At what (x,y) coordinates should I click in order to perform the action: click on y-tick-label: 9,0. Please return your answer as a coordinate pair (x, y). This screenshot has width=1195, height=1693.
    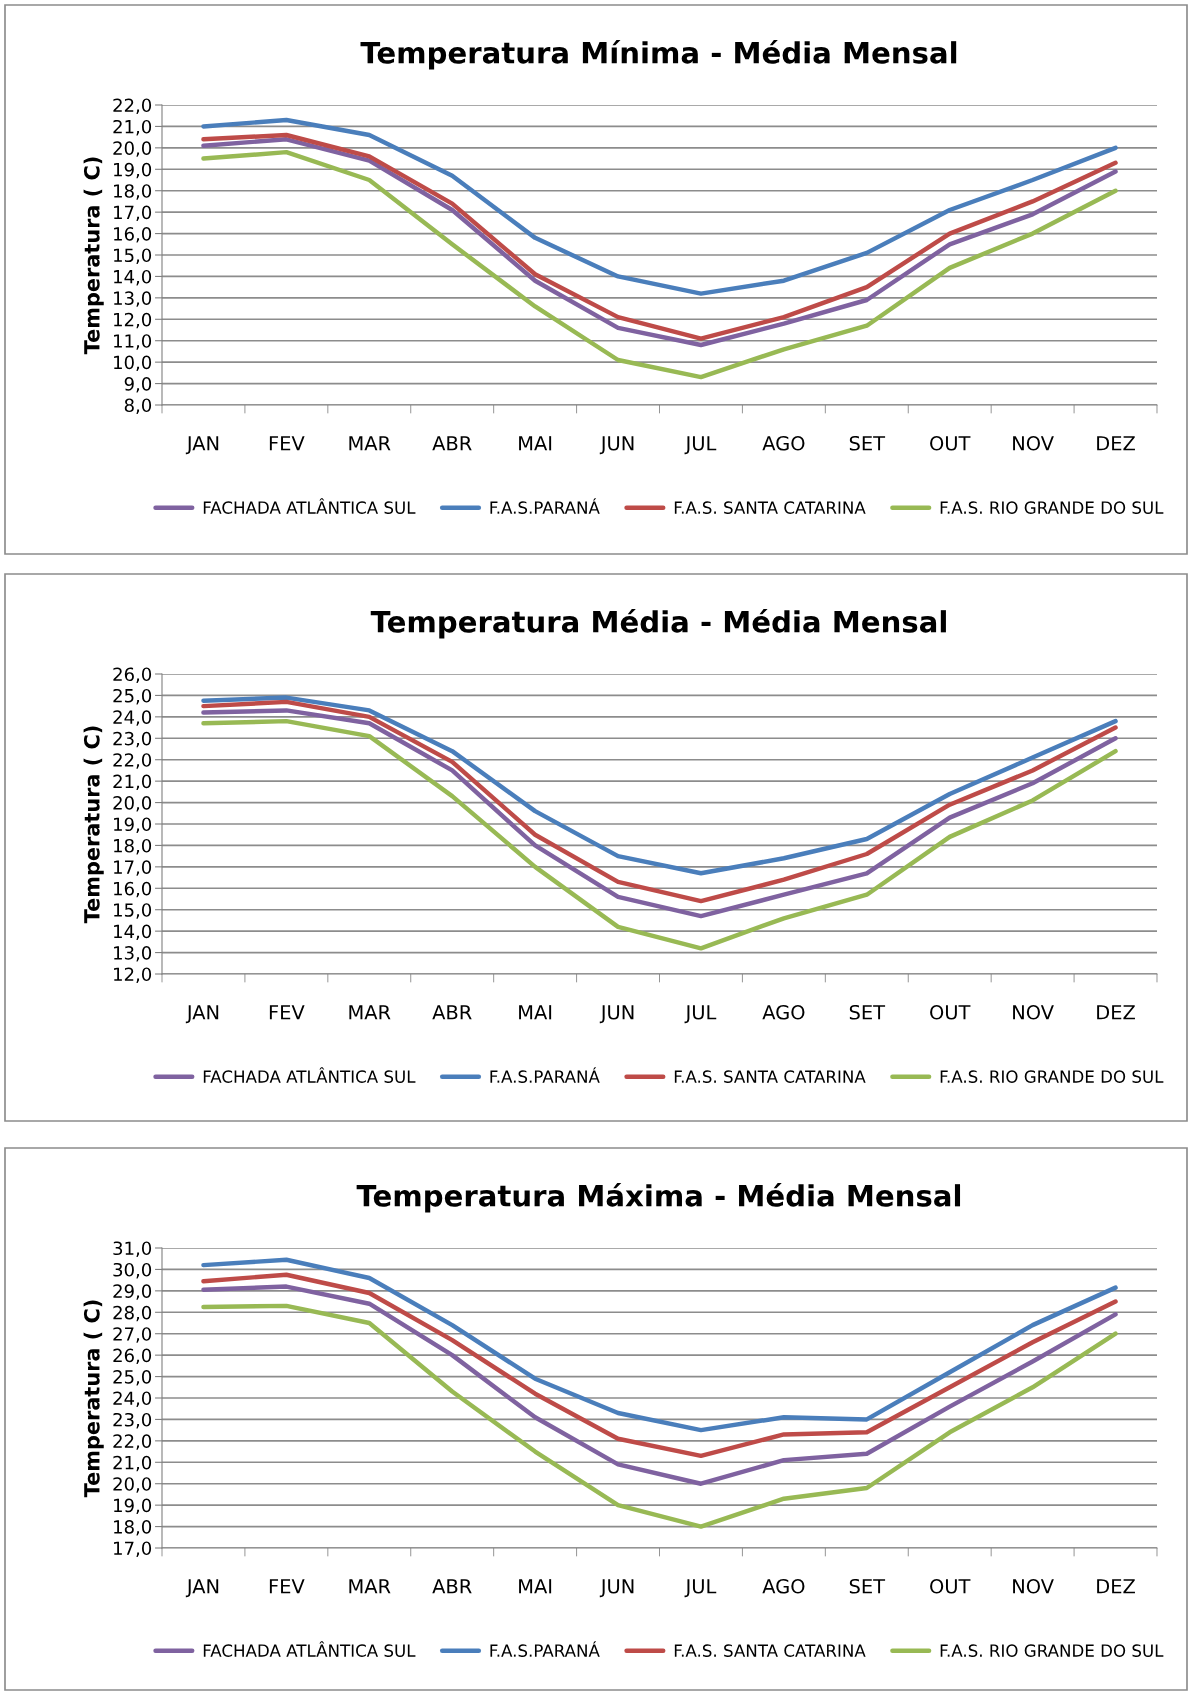
    Looking at the image, I should click on (138, 385).